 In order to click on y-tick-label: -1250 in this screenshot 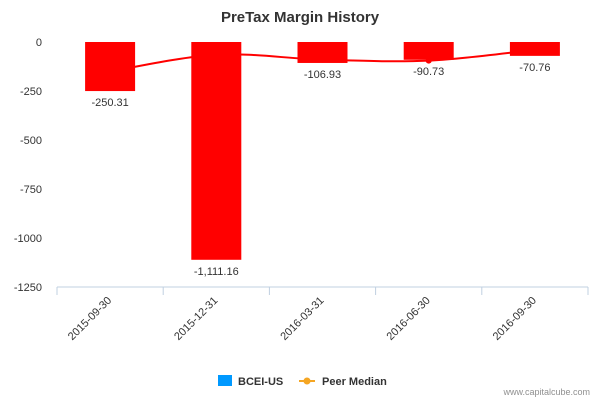, I will do `click(28, 288)`.